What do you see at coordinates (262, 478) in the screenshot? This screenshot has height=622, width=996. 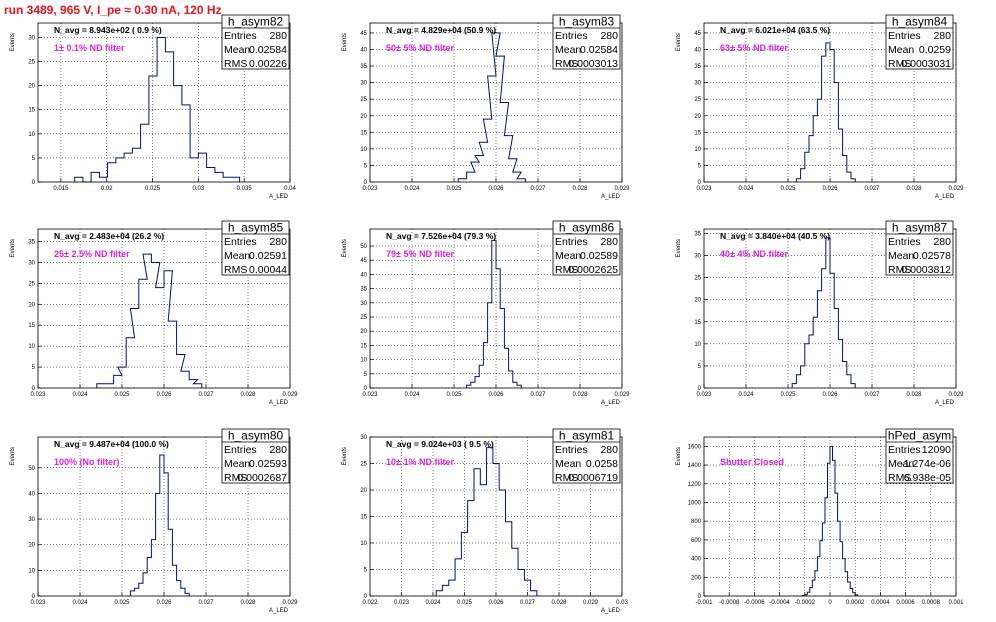 I see `stats-value: 0.0002687` at bounding box center [262, 478].